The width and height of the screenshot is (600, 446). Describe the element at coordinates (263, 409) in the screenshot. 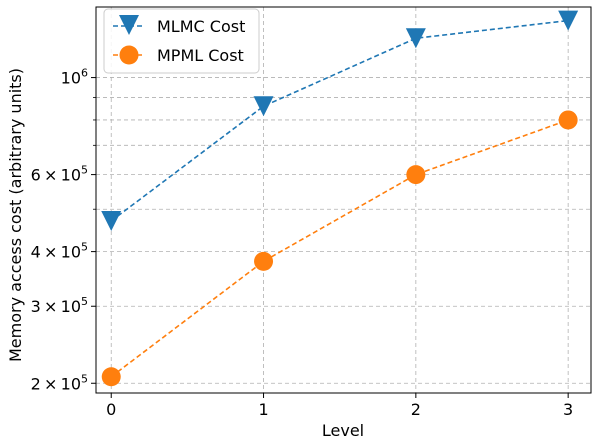

I see `x-tick-label: 1` at that location.